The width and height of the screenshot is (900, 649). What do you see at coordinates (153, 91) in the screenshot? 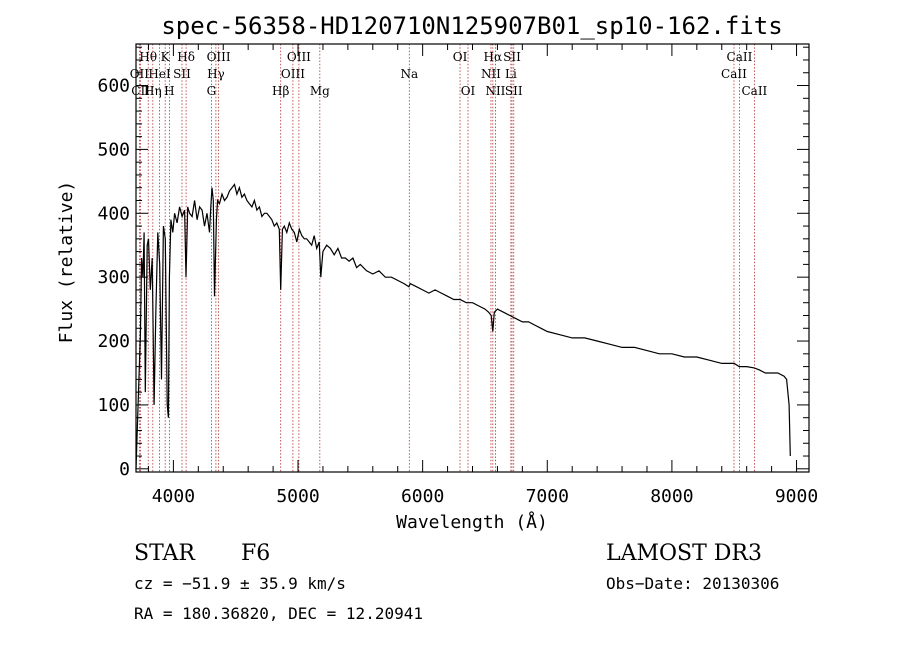
I see `line-marker-label: Hη` at bounding box center [153, 91].